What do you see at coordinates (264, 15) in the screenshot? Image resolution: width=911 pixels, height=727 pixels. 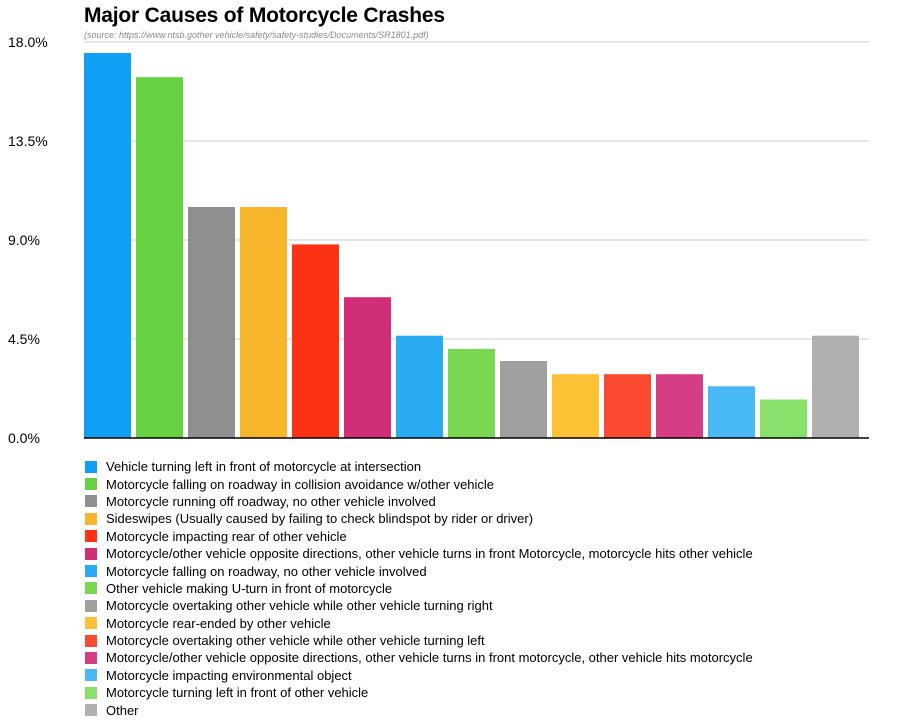 I see `chart-title: Major Causes of Motorcycle Crashes` at bounding box center [264, 15].